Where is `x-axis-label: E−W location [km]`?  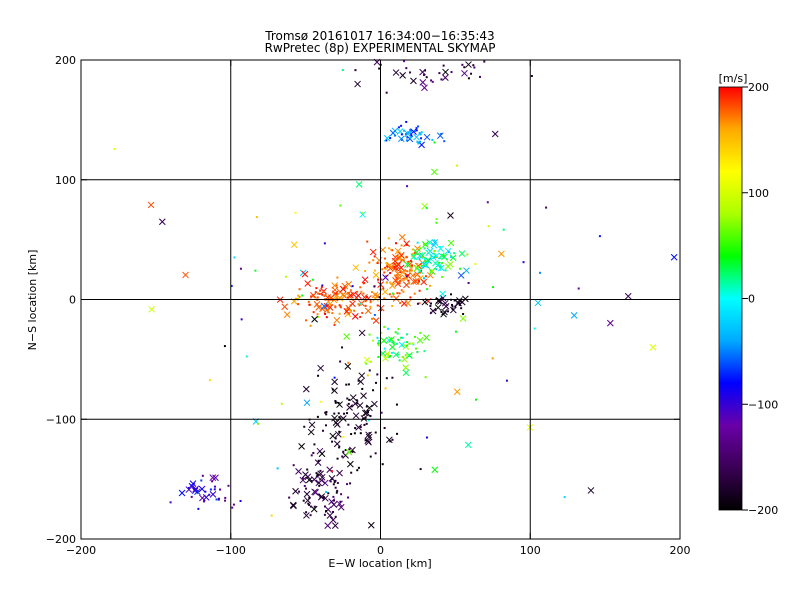 x-axis-label: E−W location [km] is located at coordinates (379, 563).